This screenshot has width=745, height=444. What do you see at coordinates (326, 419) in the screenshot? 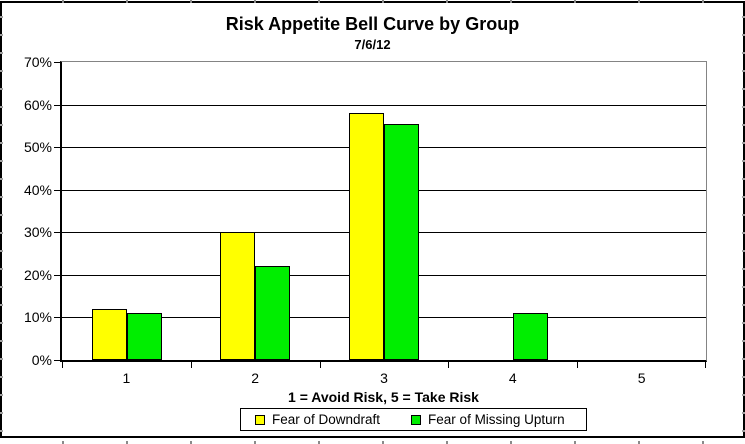
I see `legend-label-fear-of-downdraft: Fear of Downdraft` at bounding box center [326, 419].